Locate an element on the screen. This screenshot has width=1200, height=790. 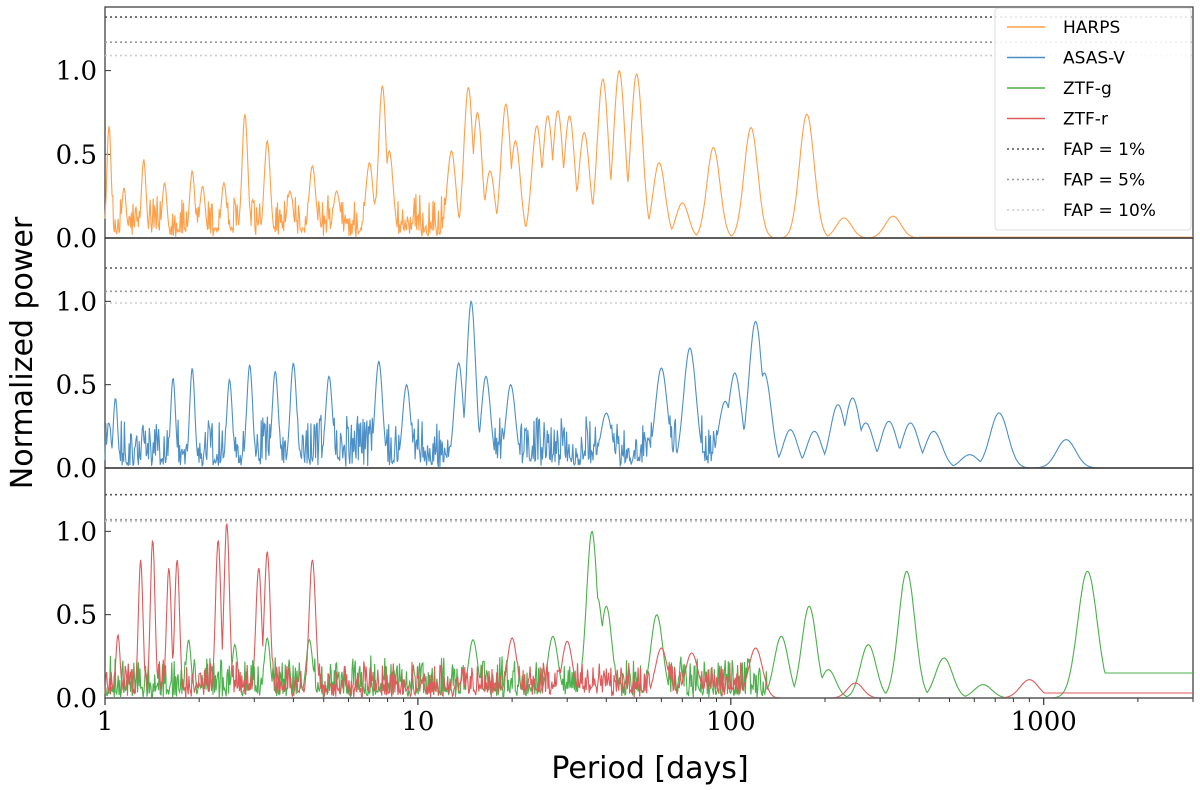
x-tick-label: 1000 is located at coordinates (1044, 722).